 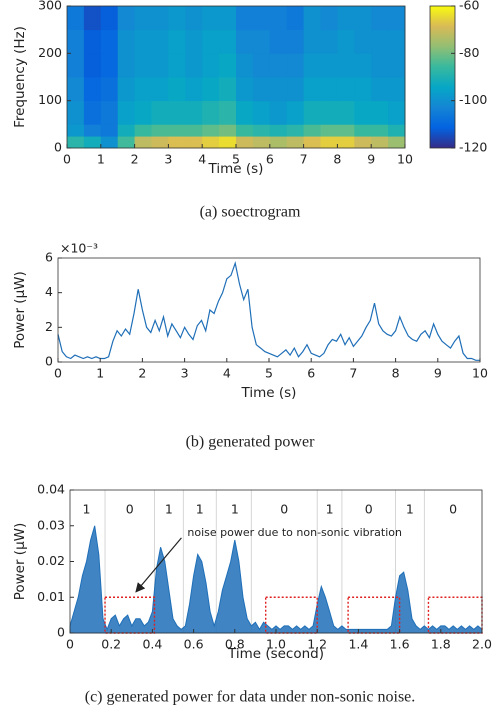 I want to click on x-tick-label: 2, so click(x=142, y=373).